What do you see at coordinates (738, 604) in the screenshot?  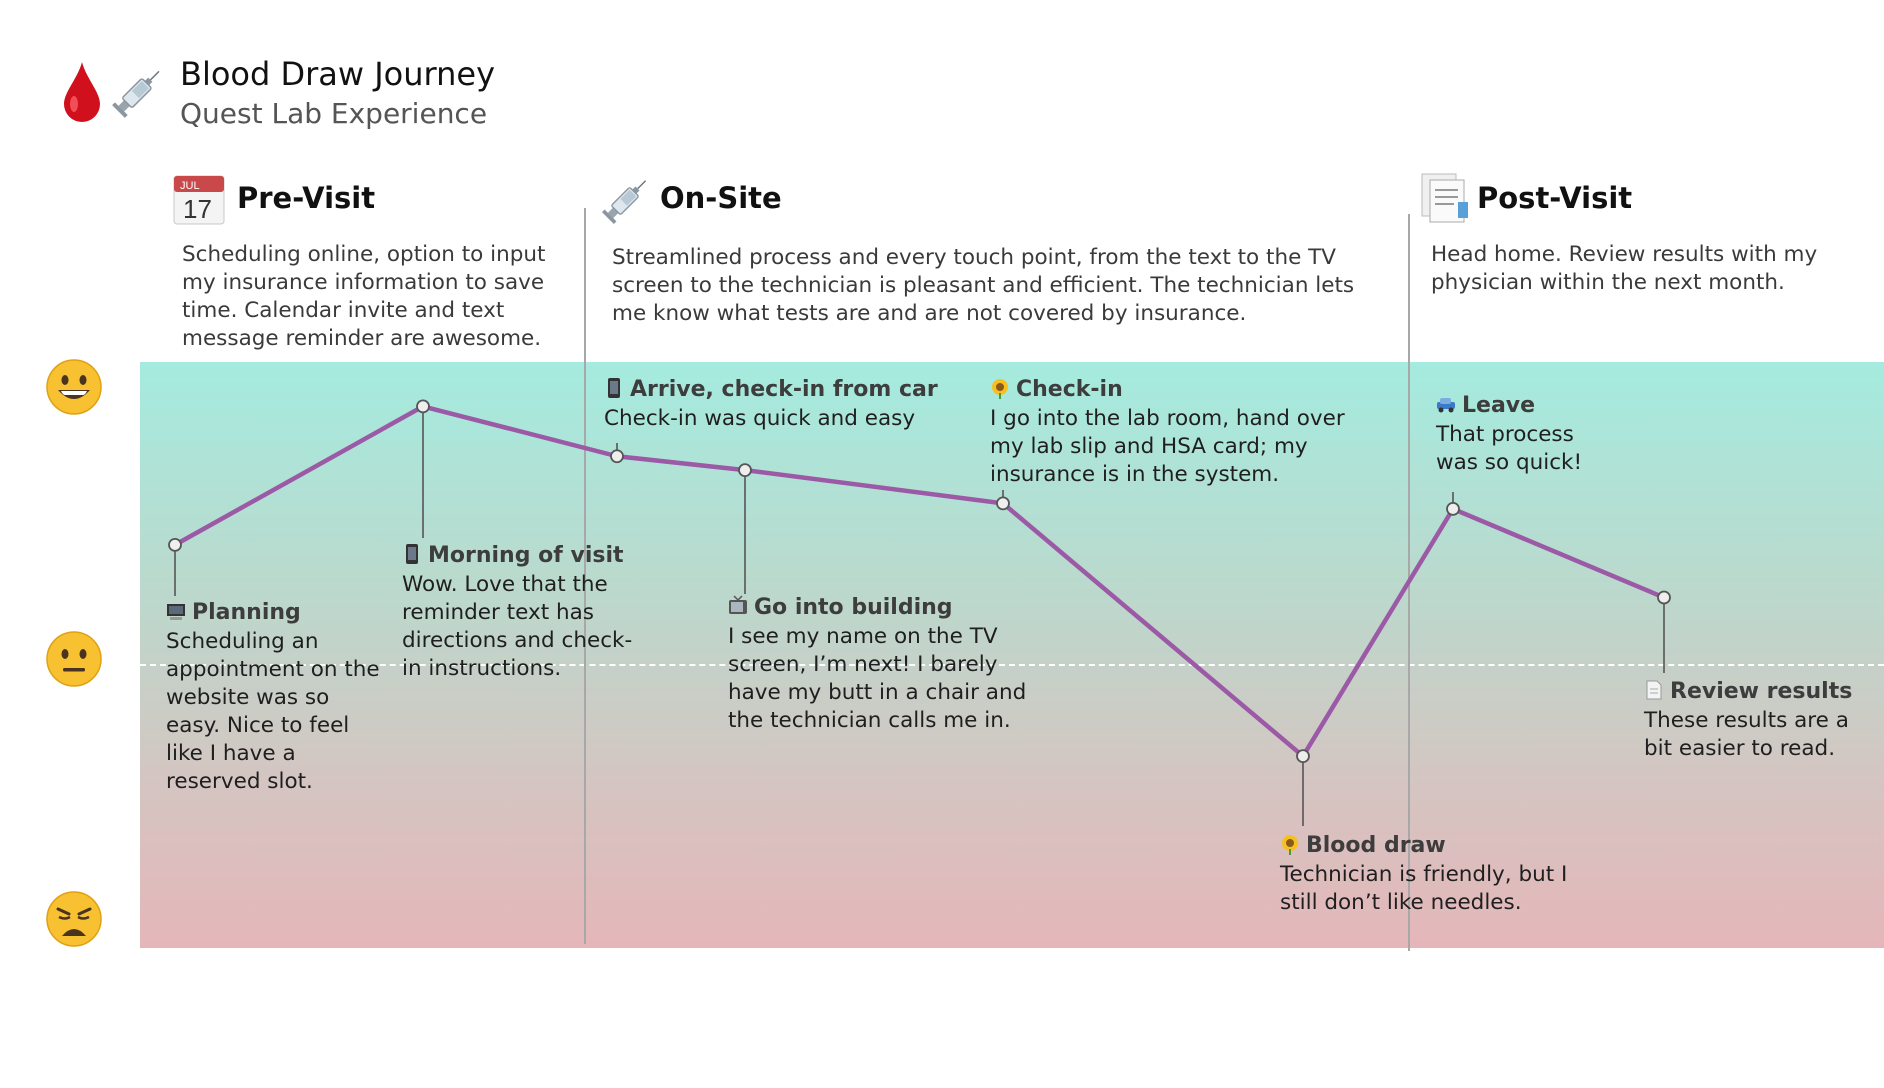 I see `tv-icon` at bounding box center [738, 604].